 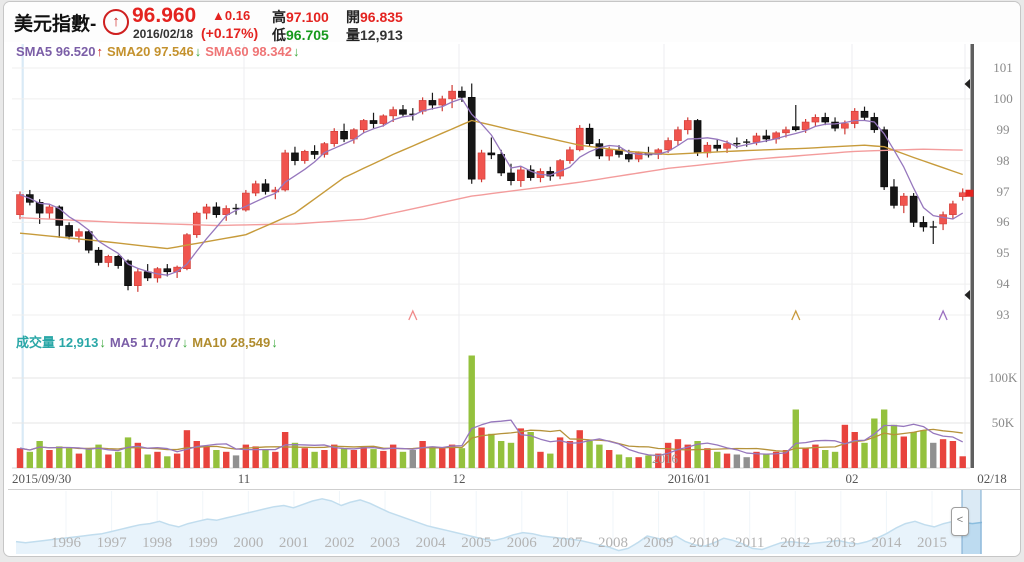 What do you see at coordinates (300, 35) in the screenshot?
I see `day-low: 低96.705` at bounding box center [300, 35].